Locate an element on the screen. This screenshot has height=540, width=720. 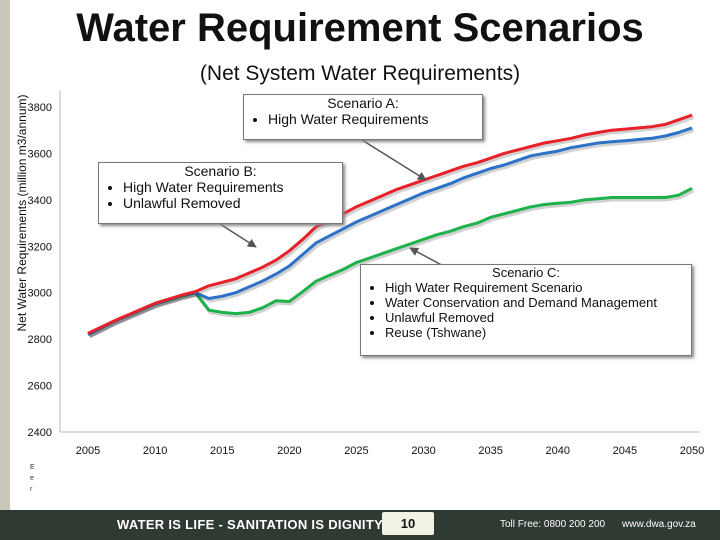
callout-a-bullet: High Water Requirements is located at coordinates (375, 119).